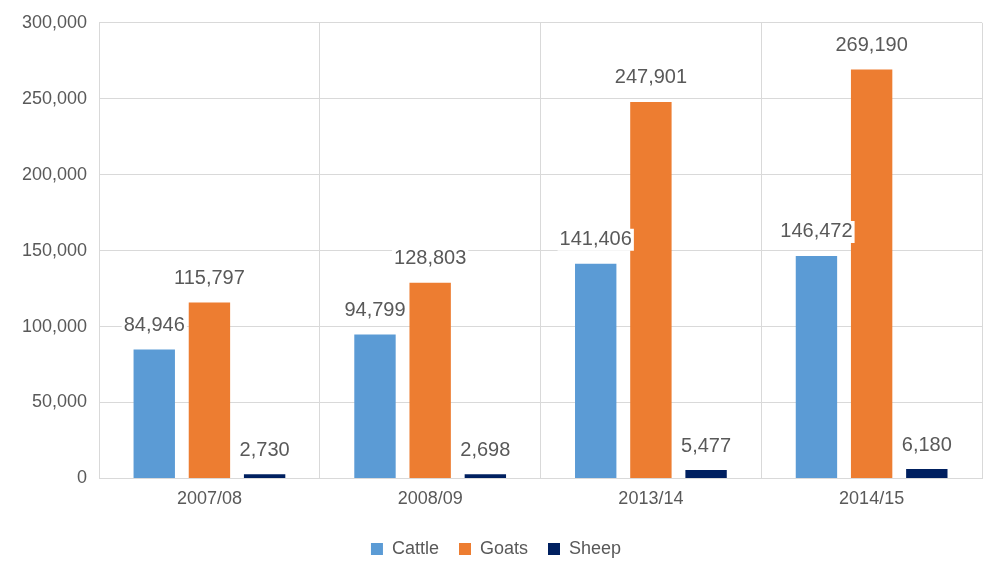 The height and width of the screenshot is (578, 1002). Describe the element at coordinates (54, 325) in the screenshot. I see `y-tick-label: 100,000` at that location.